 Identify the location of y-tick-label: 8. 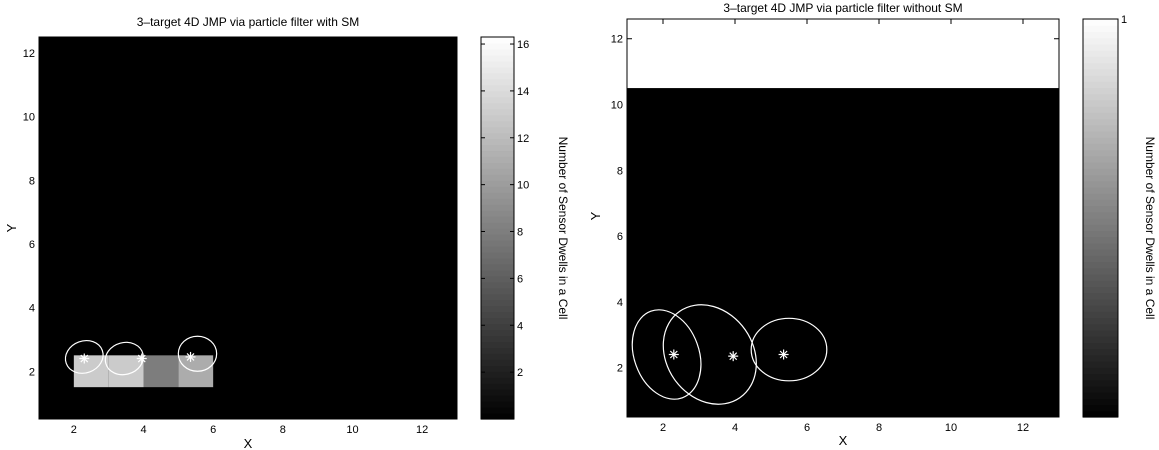
(620, 171).